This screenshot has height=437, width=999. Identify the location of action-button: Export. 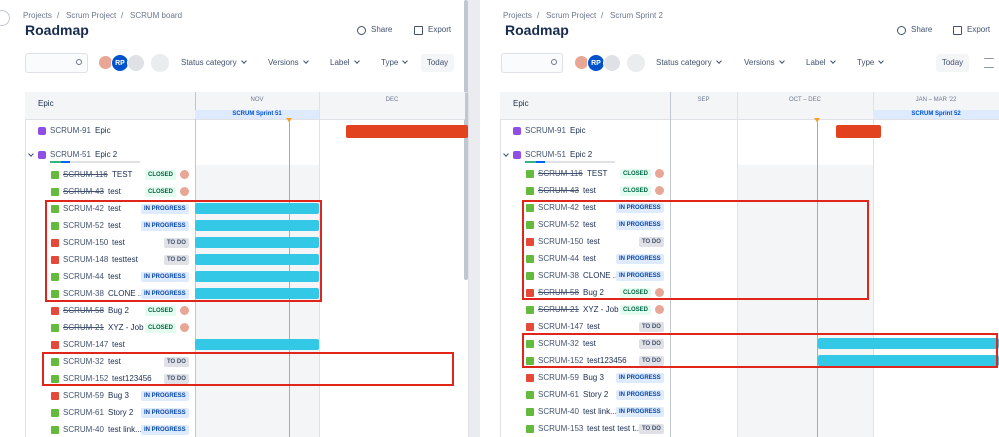
(979, 29).